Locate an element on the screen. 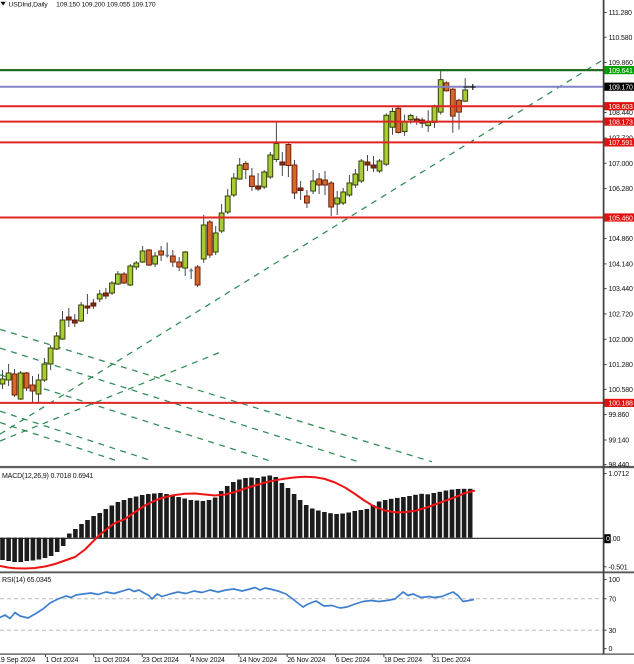 The width and height of the screenshot is (634, 664). svg-text: MACD(12,26,9) 0.7018 0.6941 is located at coordinates (48, 476).